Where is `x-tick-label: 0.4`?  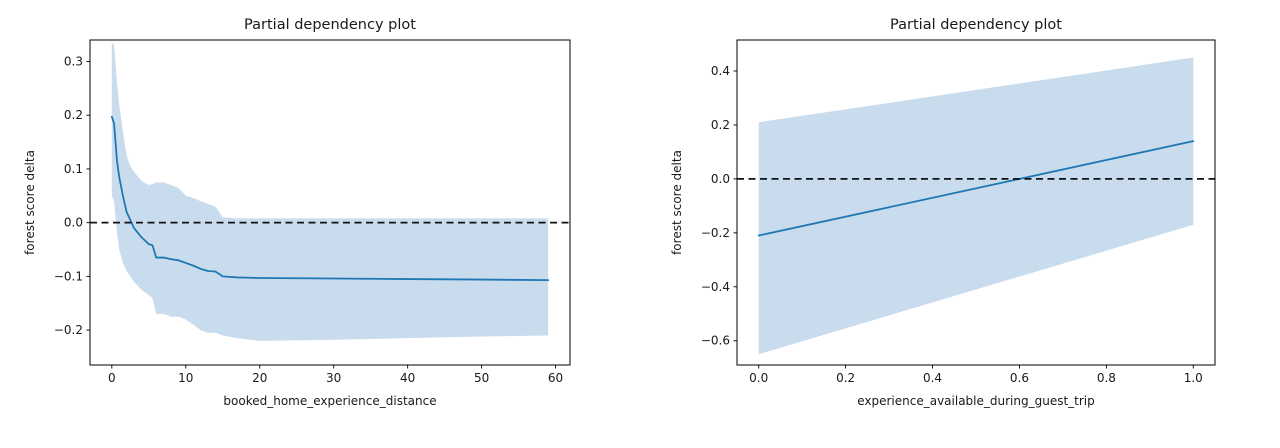 x-tick-label: 0.4 is located at coordinates (932, 378).